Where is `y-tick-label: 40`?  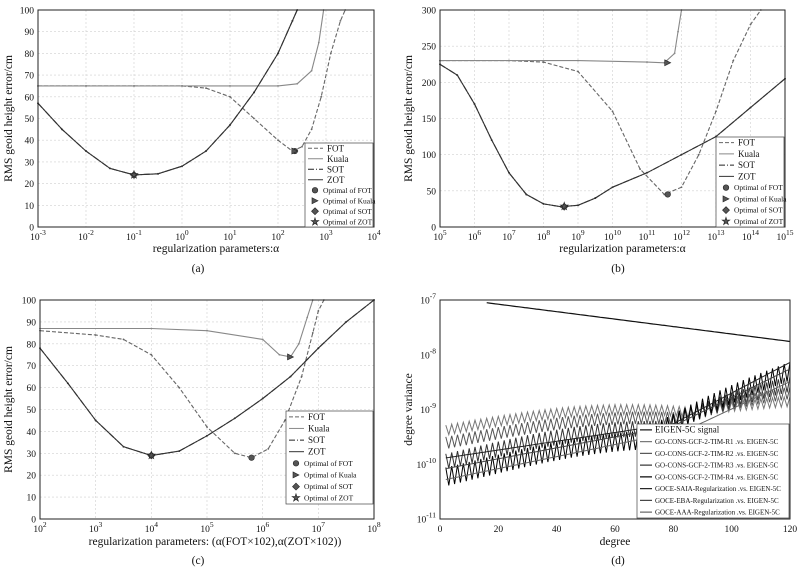 y-tick-label: 40 is located at coordinates (30, 142).